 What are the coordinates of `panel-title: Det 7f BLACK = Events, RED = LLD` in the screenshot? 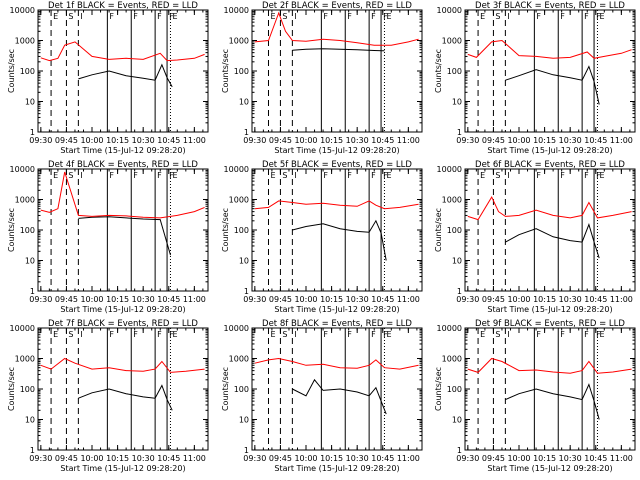 It's located at (123, 324).